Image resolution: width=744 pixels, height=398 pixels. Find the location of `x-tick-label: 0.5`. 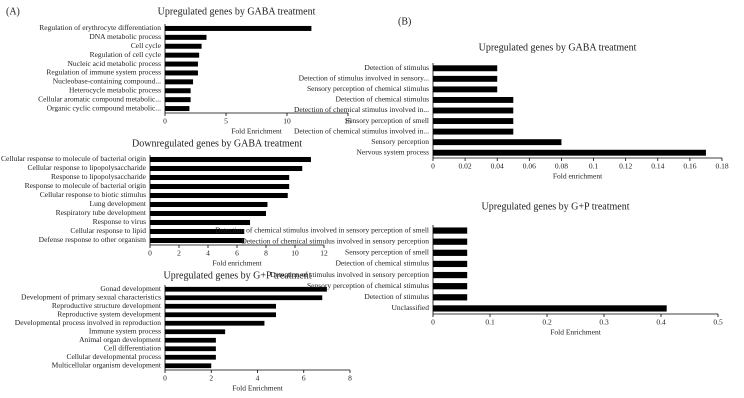

x-tick-label: 0.5 is located at coordinates (718, 322).